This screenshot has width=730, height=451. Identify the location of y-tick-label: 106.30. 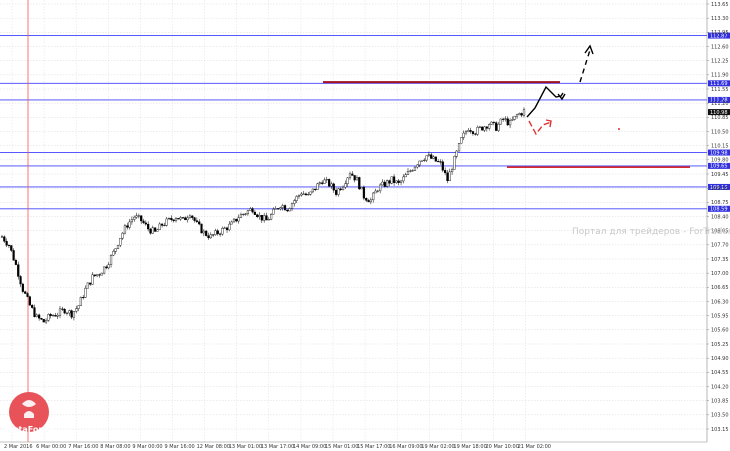
(720, 302).